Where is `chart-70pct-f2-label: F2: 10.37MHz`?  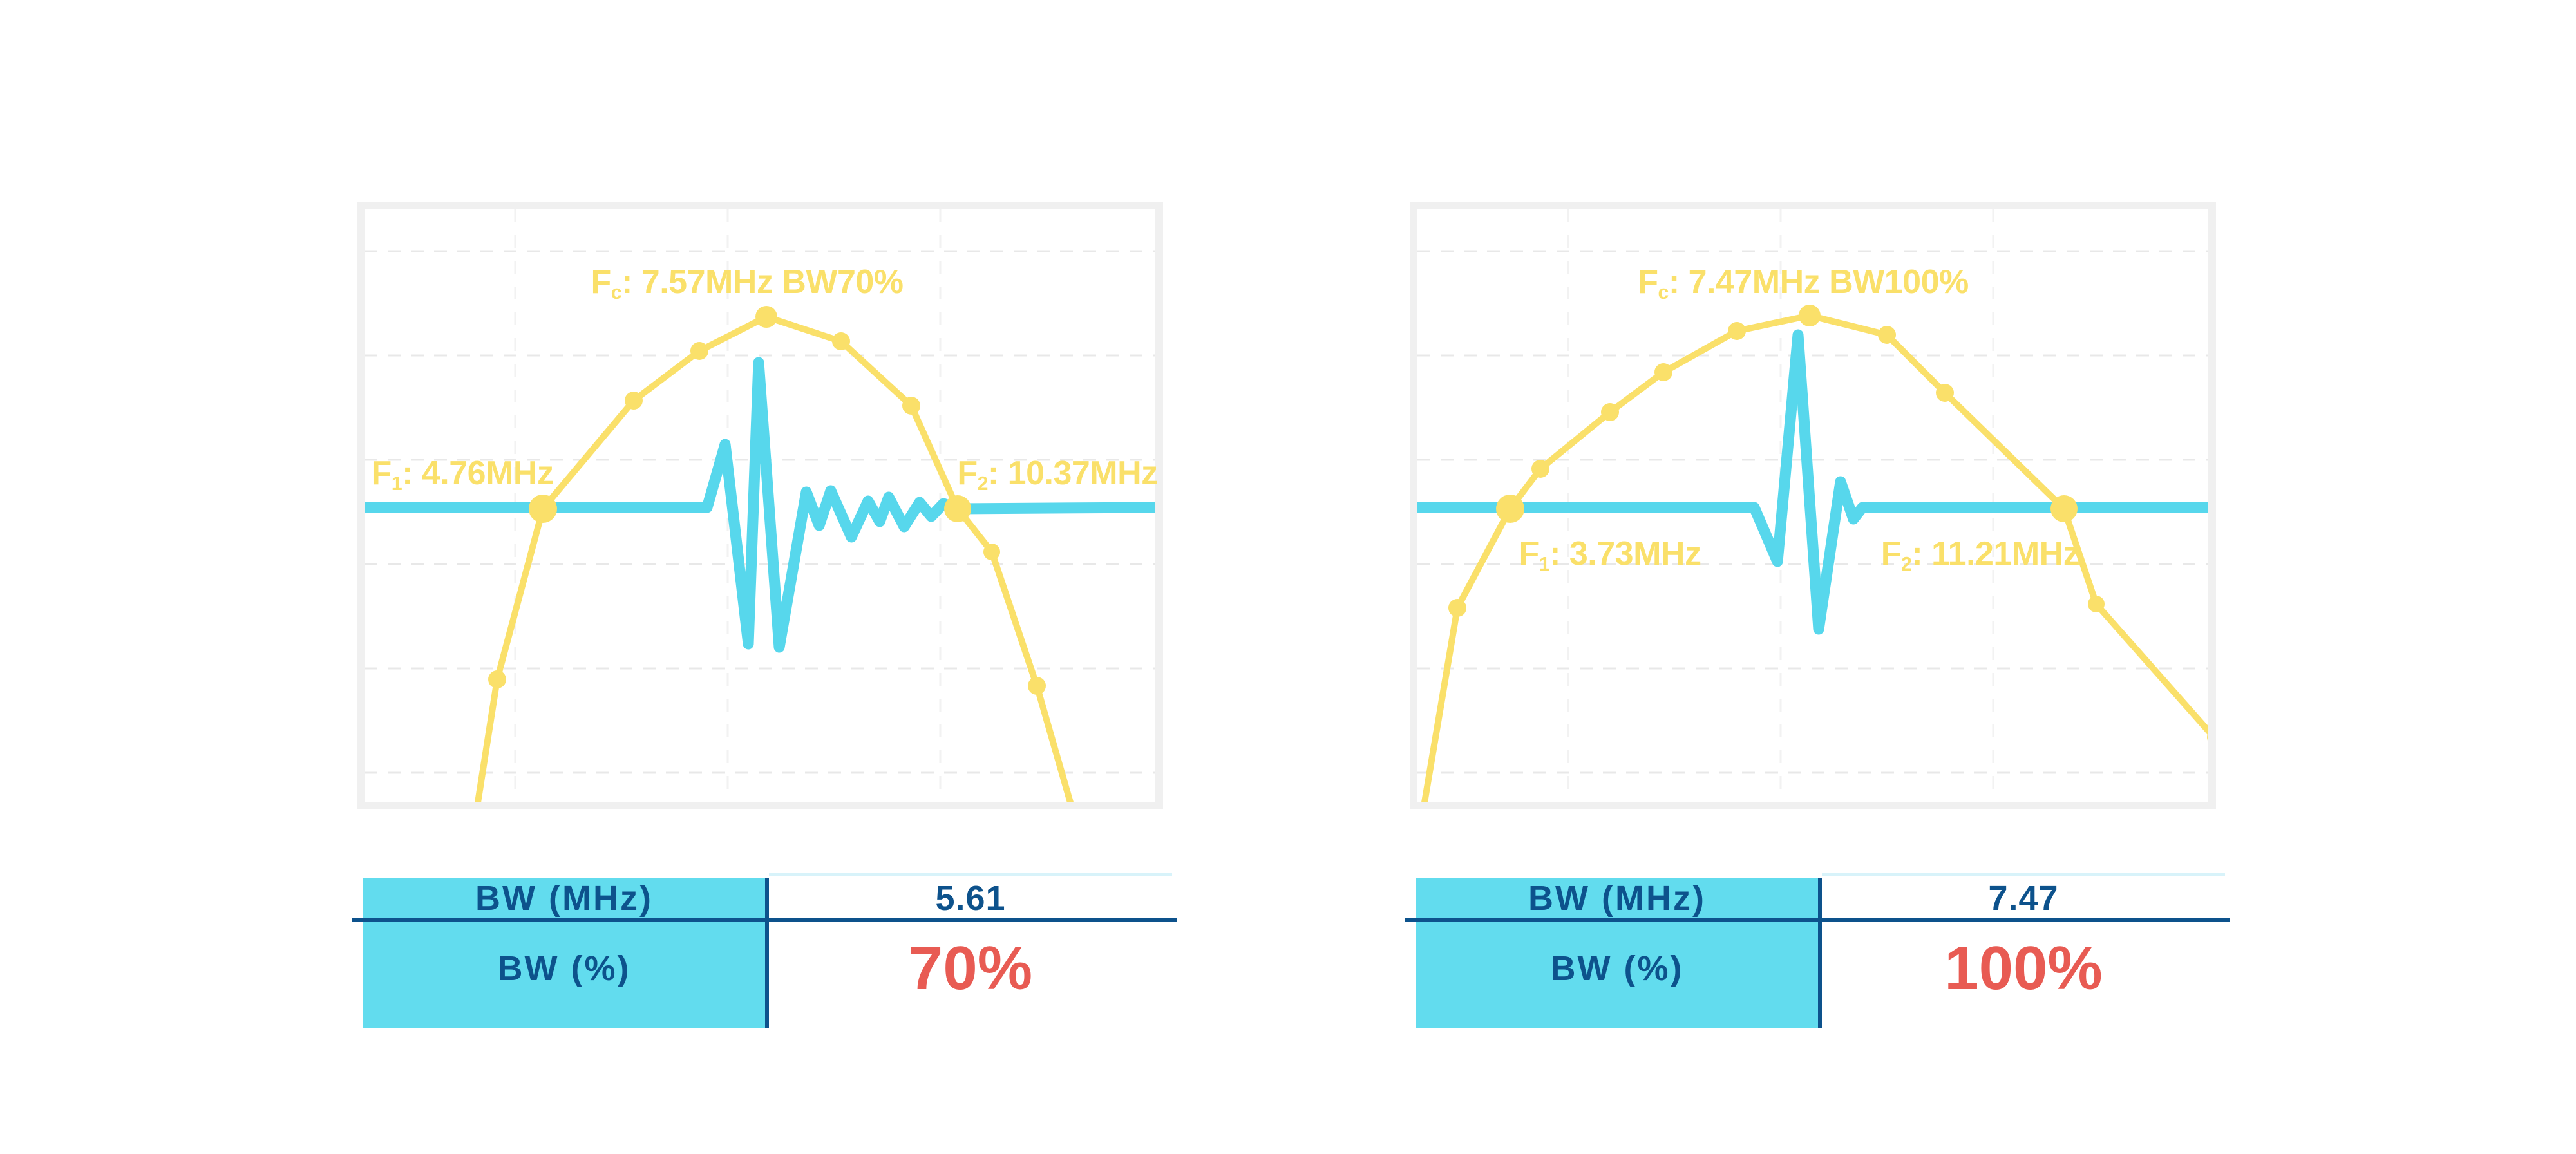 chart-70pct-f2-label: F2: 10.37MHz is located at coordinates (1058, 474).